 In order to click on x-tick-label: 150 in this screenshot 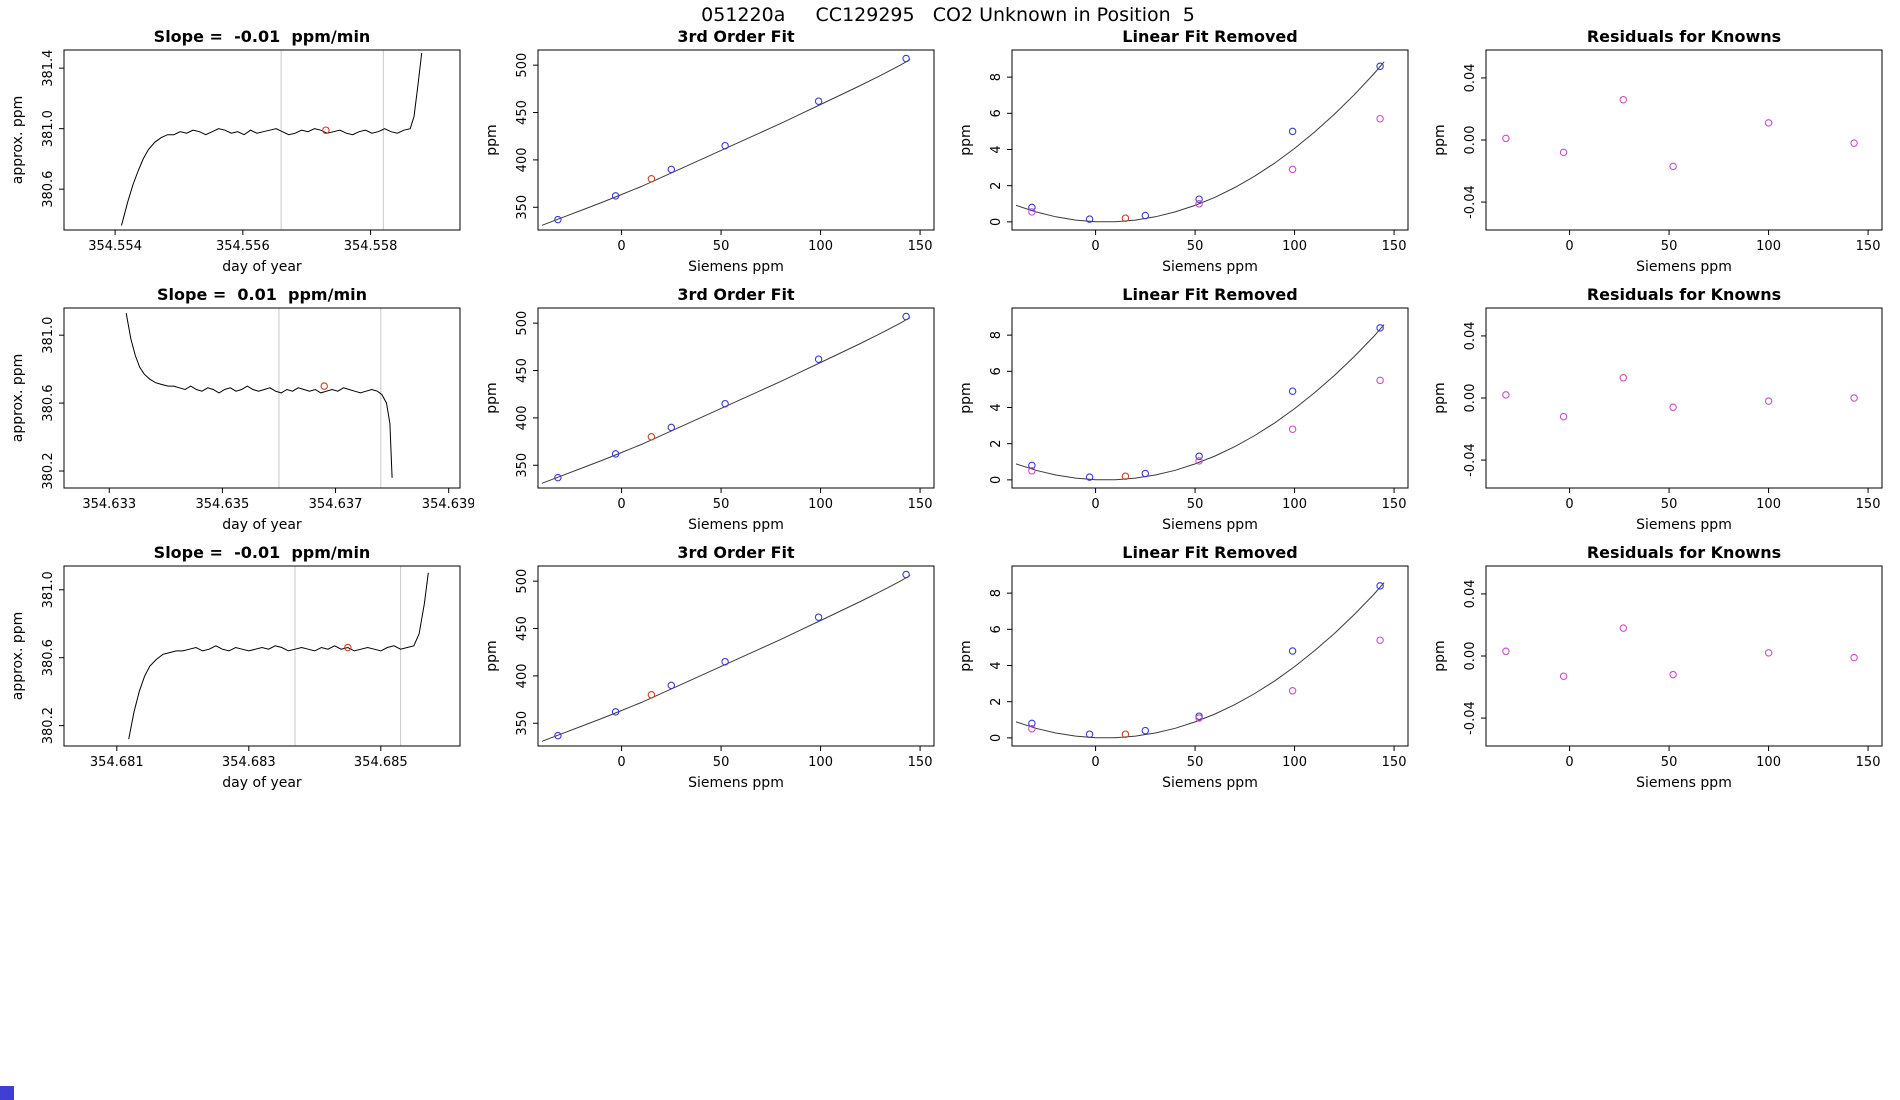, I will do `click(1868, 504)`.